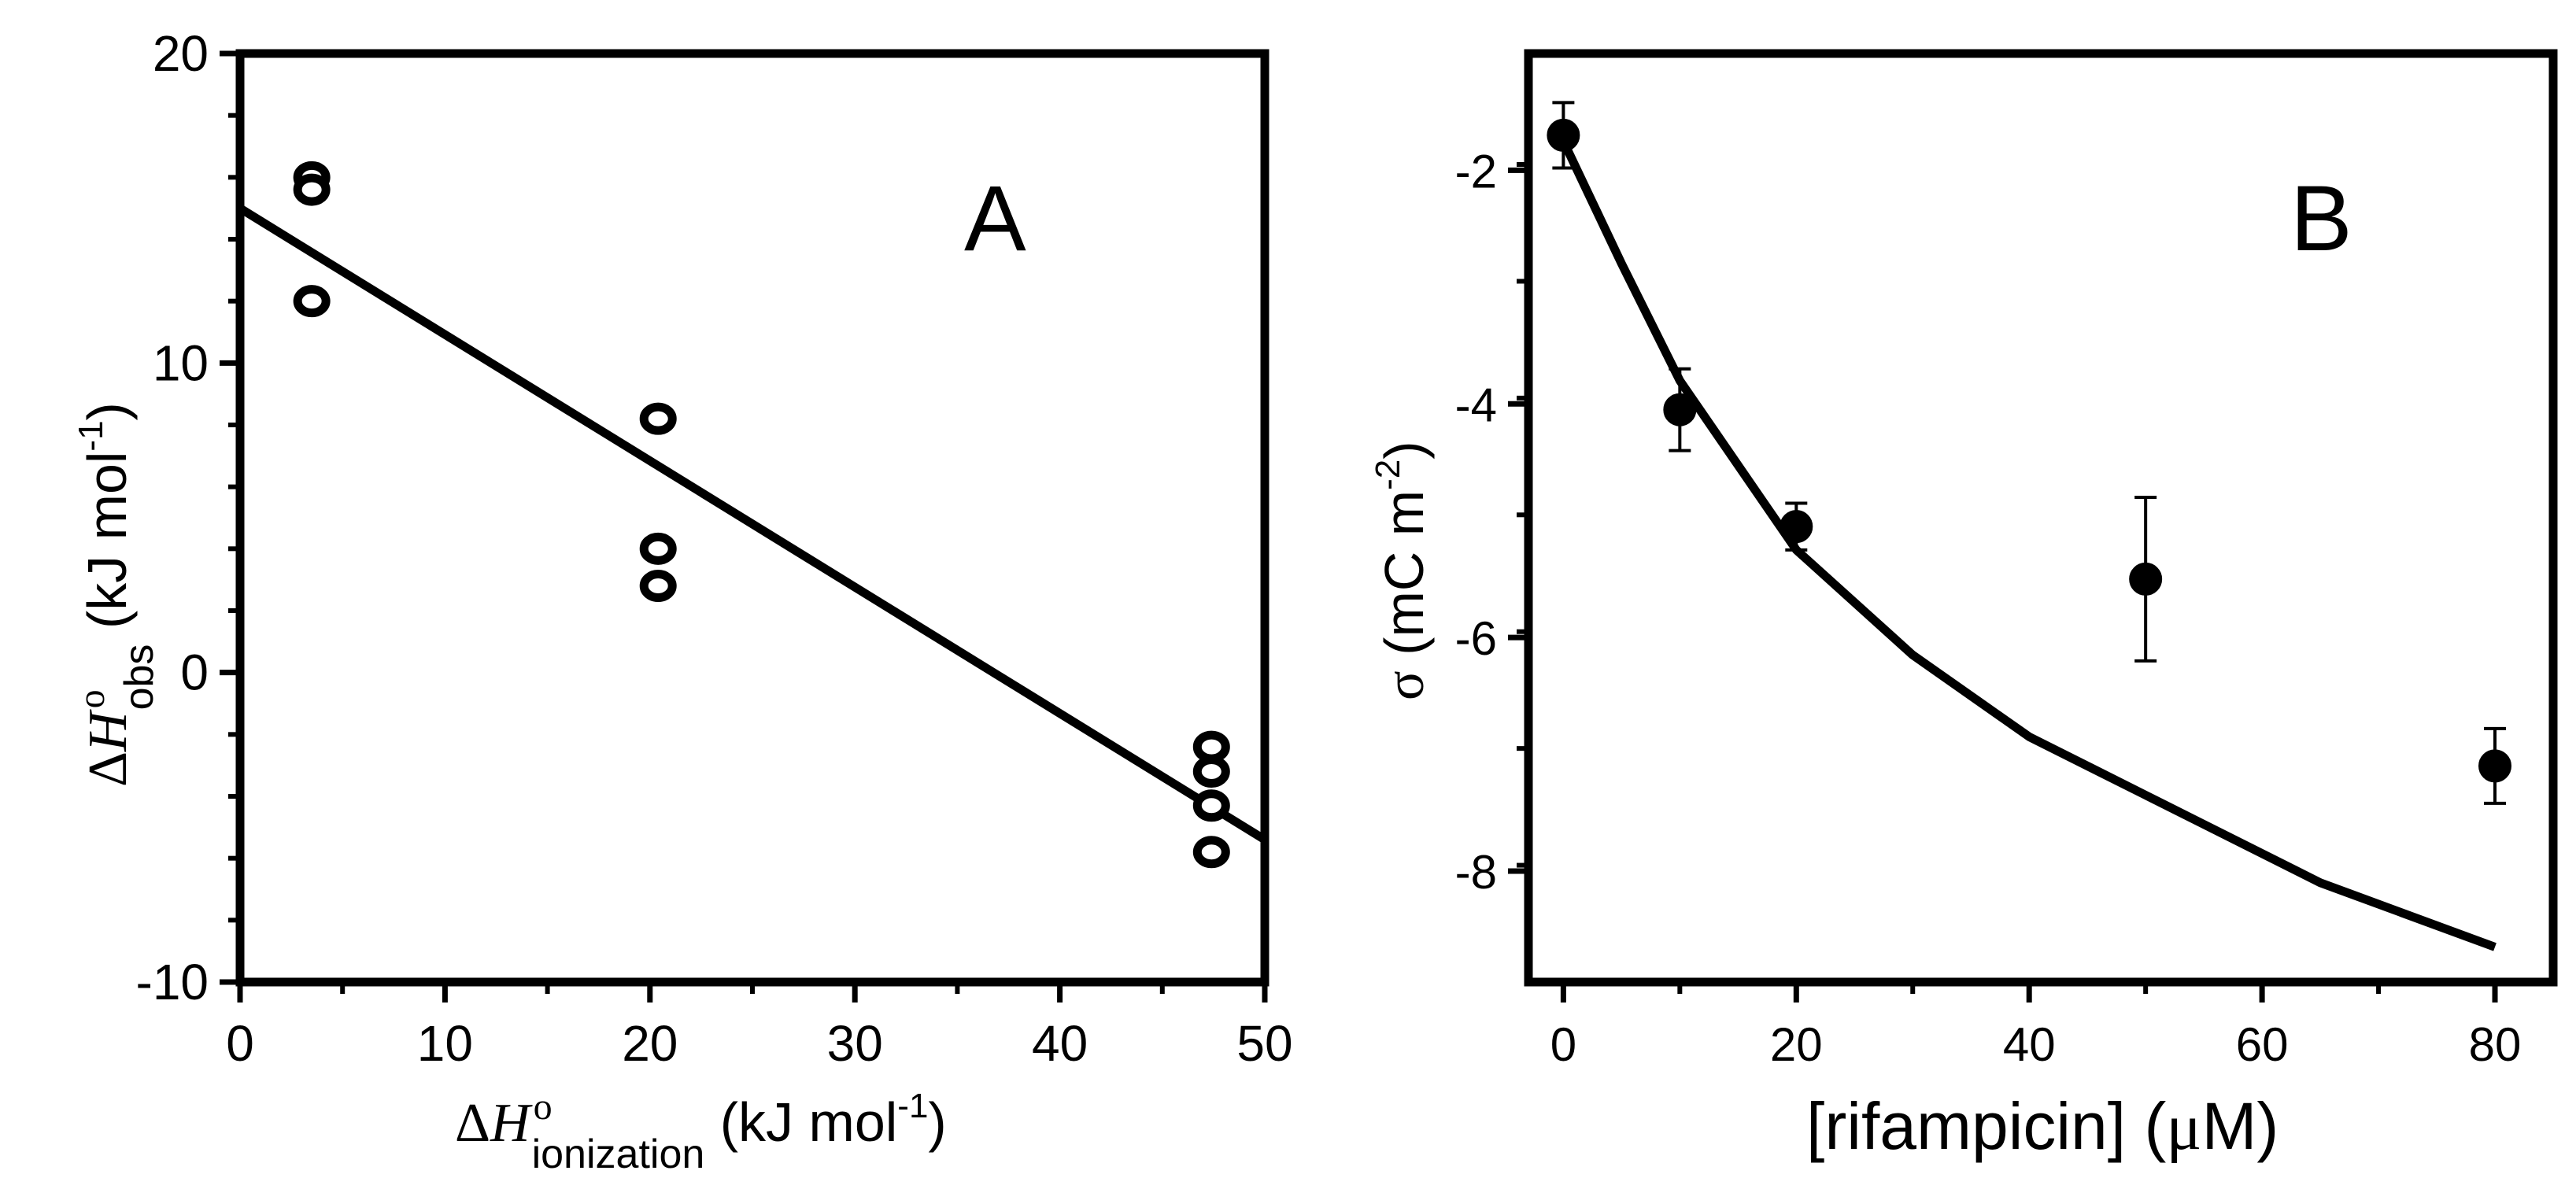  What do you see at coordinates (2495, 1044) in the screenshot?
I see `x-tick-label: 80` at bounding box center [2495, 1044].